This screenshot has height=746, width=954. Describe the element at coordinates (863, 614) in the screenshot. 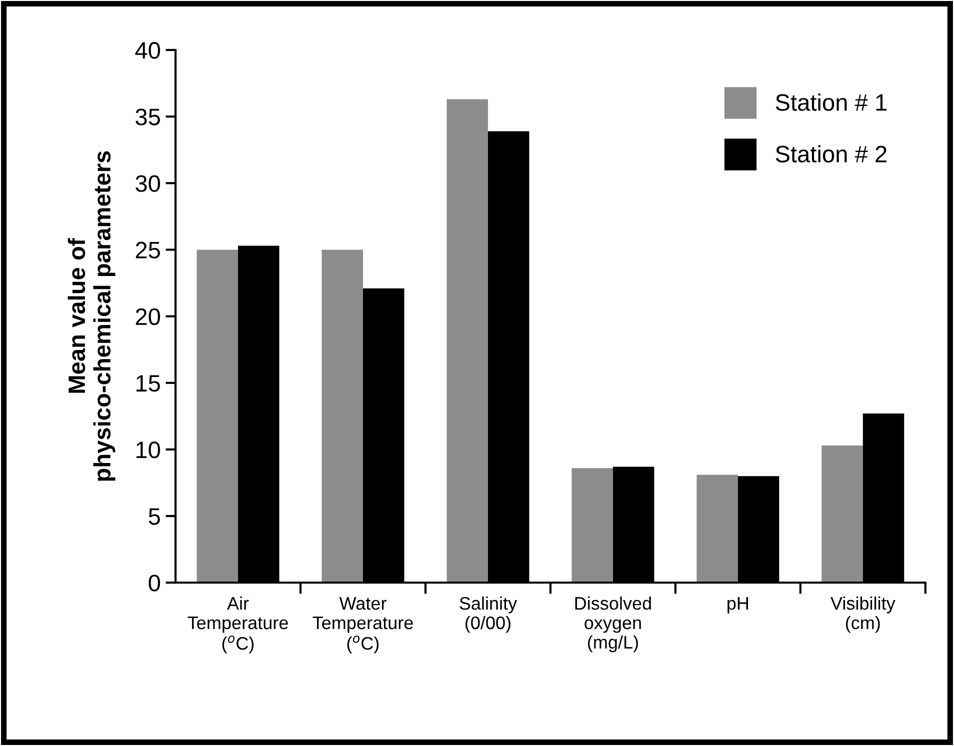

I see `x-tick-label: Visibility (cm)` at that location.